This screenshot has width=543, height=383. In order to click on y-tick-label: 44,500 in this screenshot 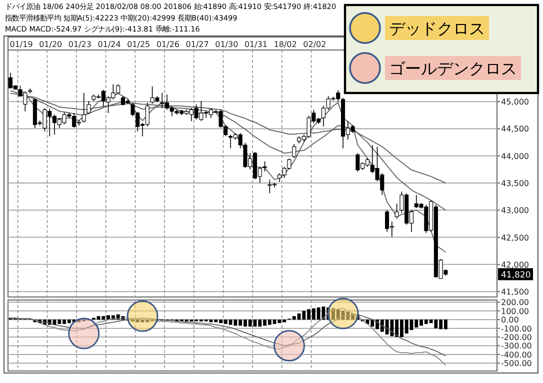, I will do `click(515, 129)`.